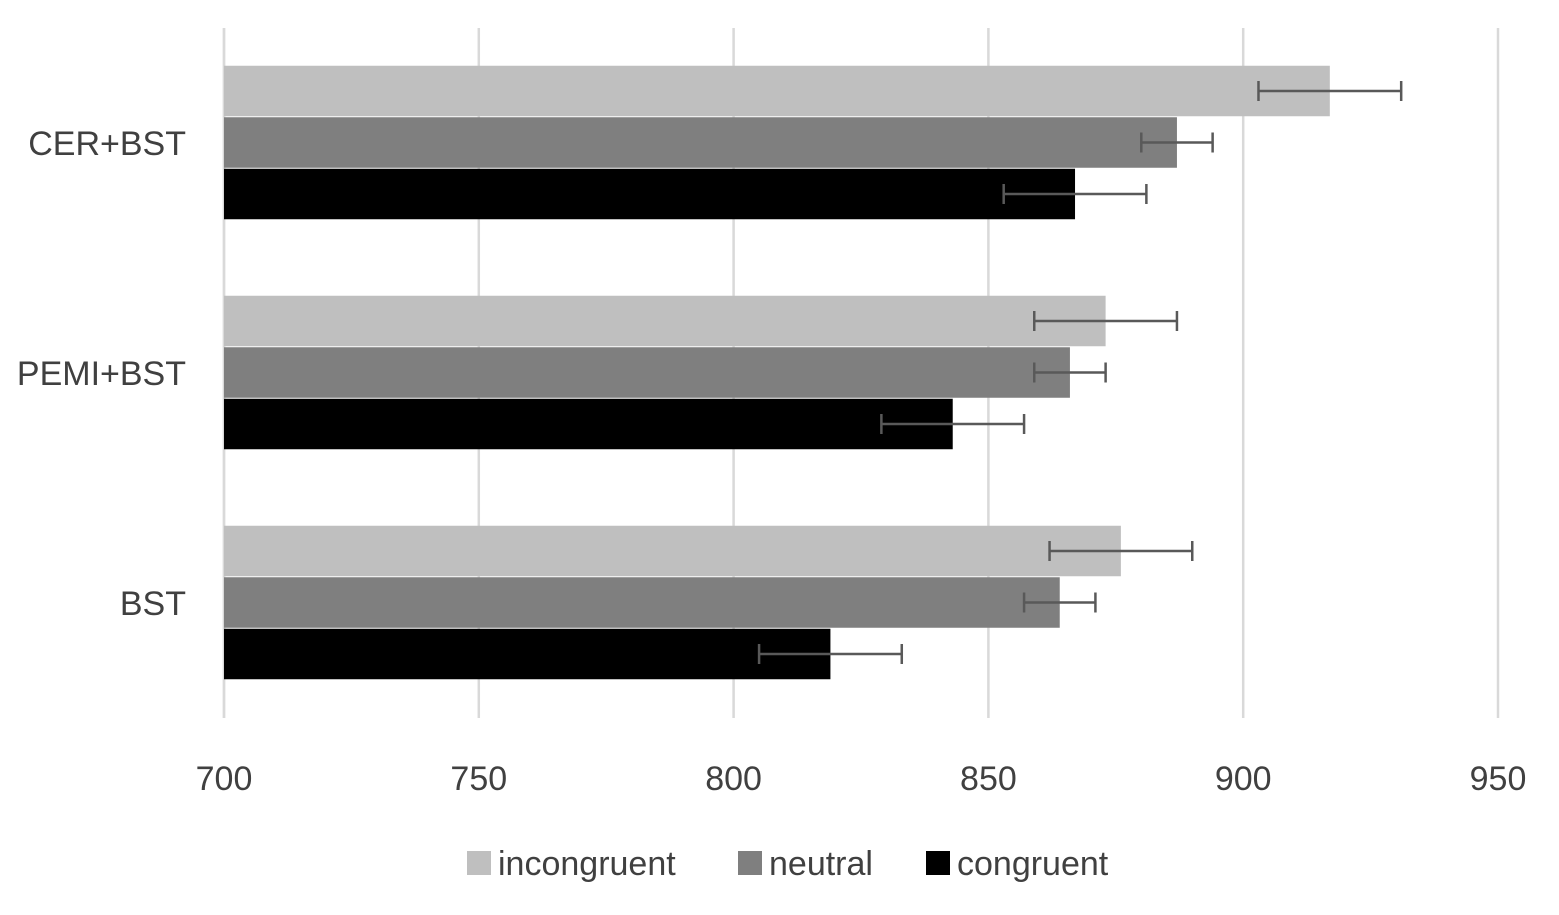 Image resolution: width=1559 pixels, height=915 pixels. Describe the element at coordinates (672, 551) in the screenshot. I see `bar-bst-incongruent` at that location.